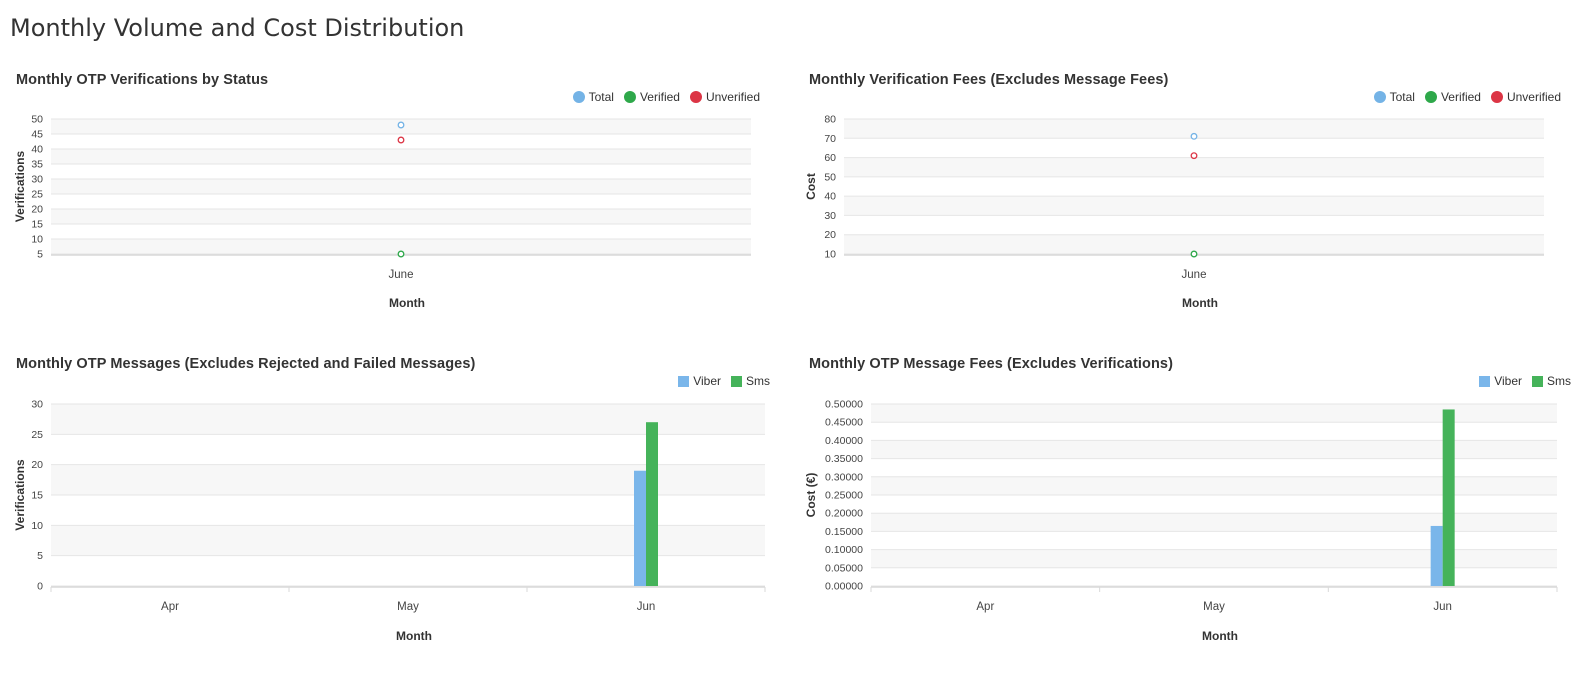  What do you see at coordinates (811, 186) in the screenshot?
I see `y-axis-title: Cost` at bounding box center [811, 186].